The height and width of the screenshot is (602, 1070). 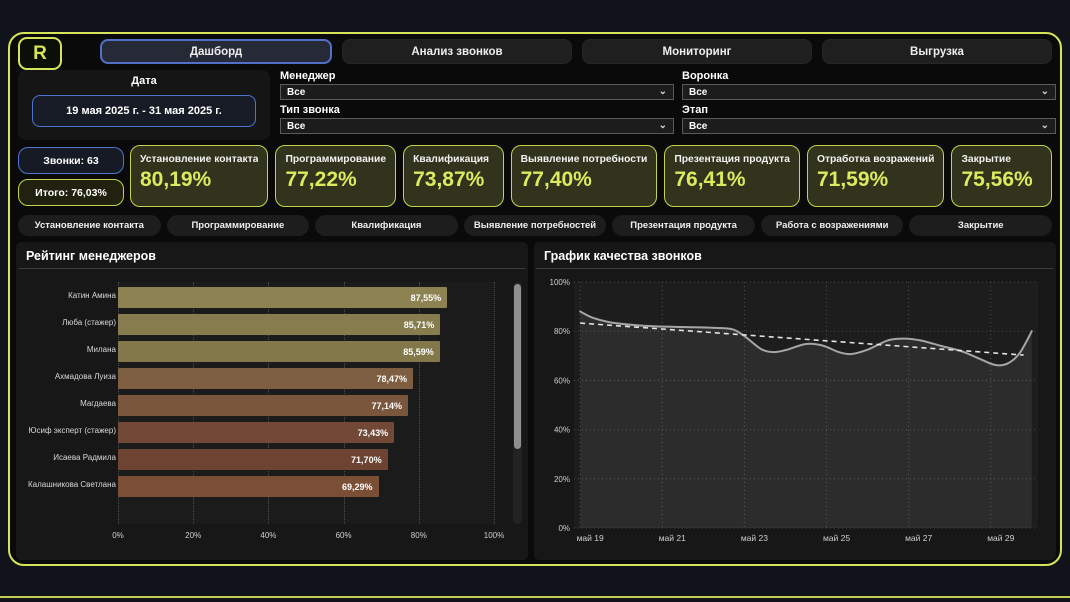 I want to click on nav-tab-2: Мониторинг, so click(x=697, y=51).